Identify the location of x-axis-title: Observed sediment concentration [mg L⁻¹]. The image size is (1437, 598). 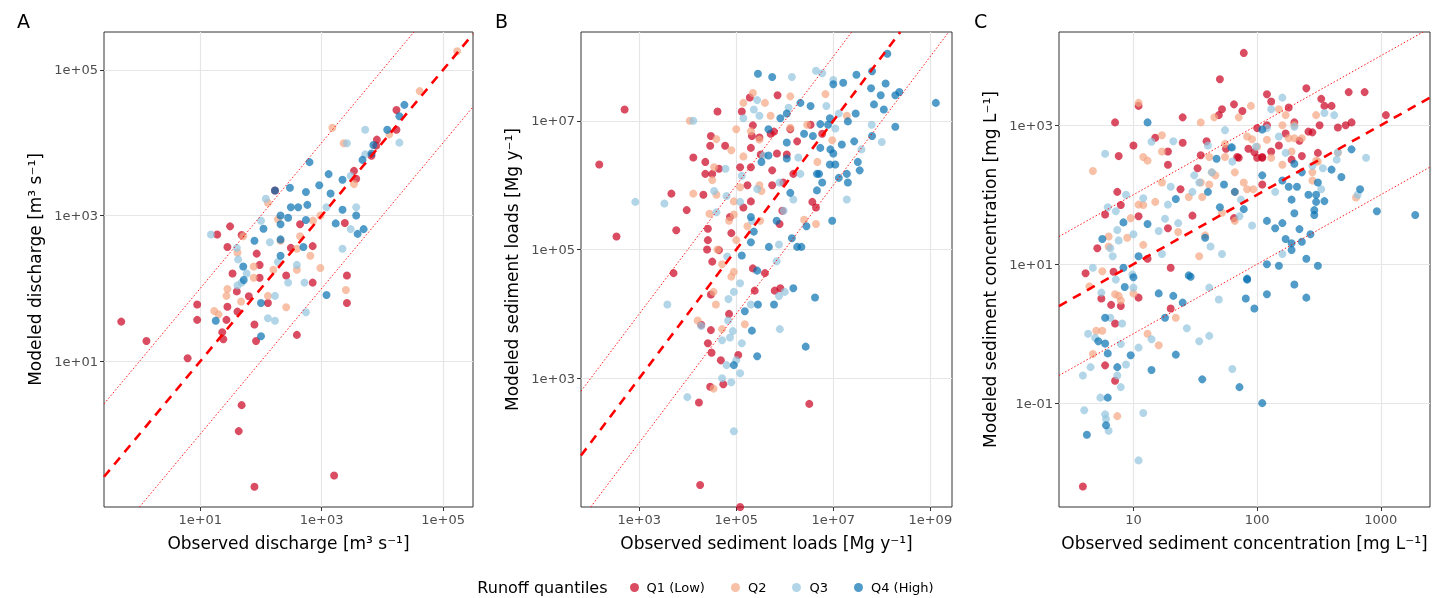
(1244, 542).